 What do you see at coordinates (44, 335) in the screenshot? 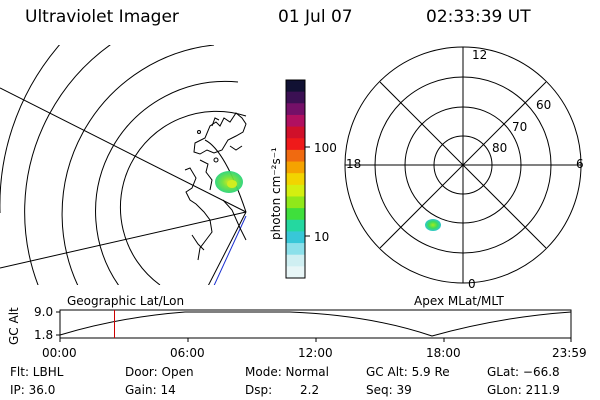
I see `altitude-ymin: 1.8` at bounding box center [44, 335].